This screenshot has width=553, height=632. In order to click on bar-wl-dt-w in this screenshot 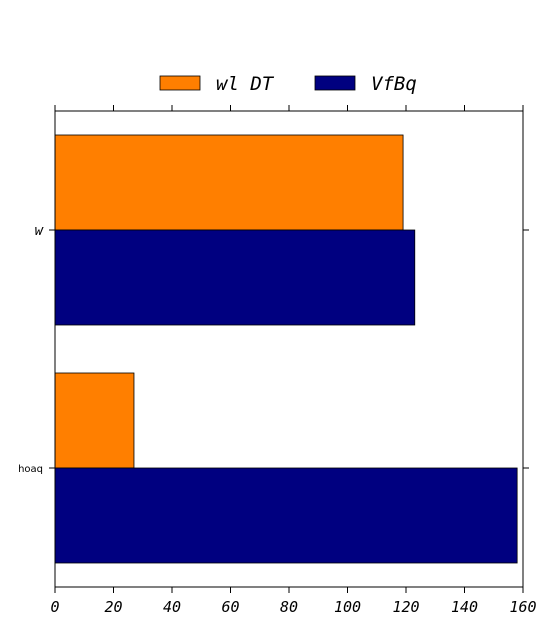, I will do `click(229, 182)`.